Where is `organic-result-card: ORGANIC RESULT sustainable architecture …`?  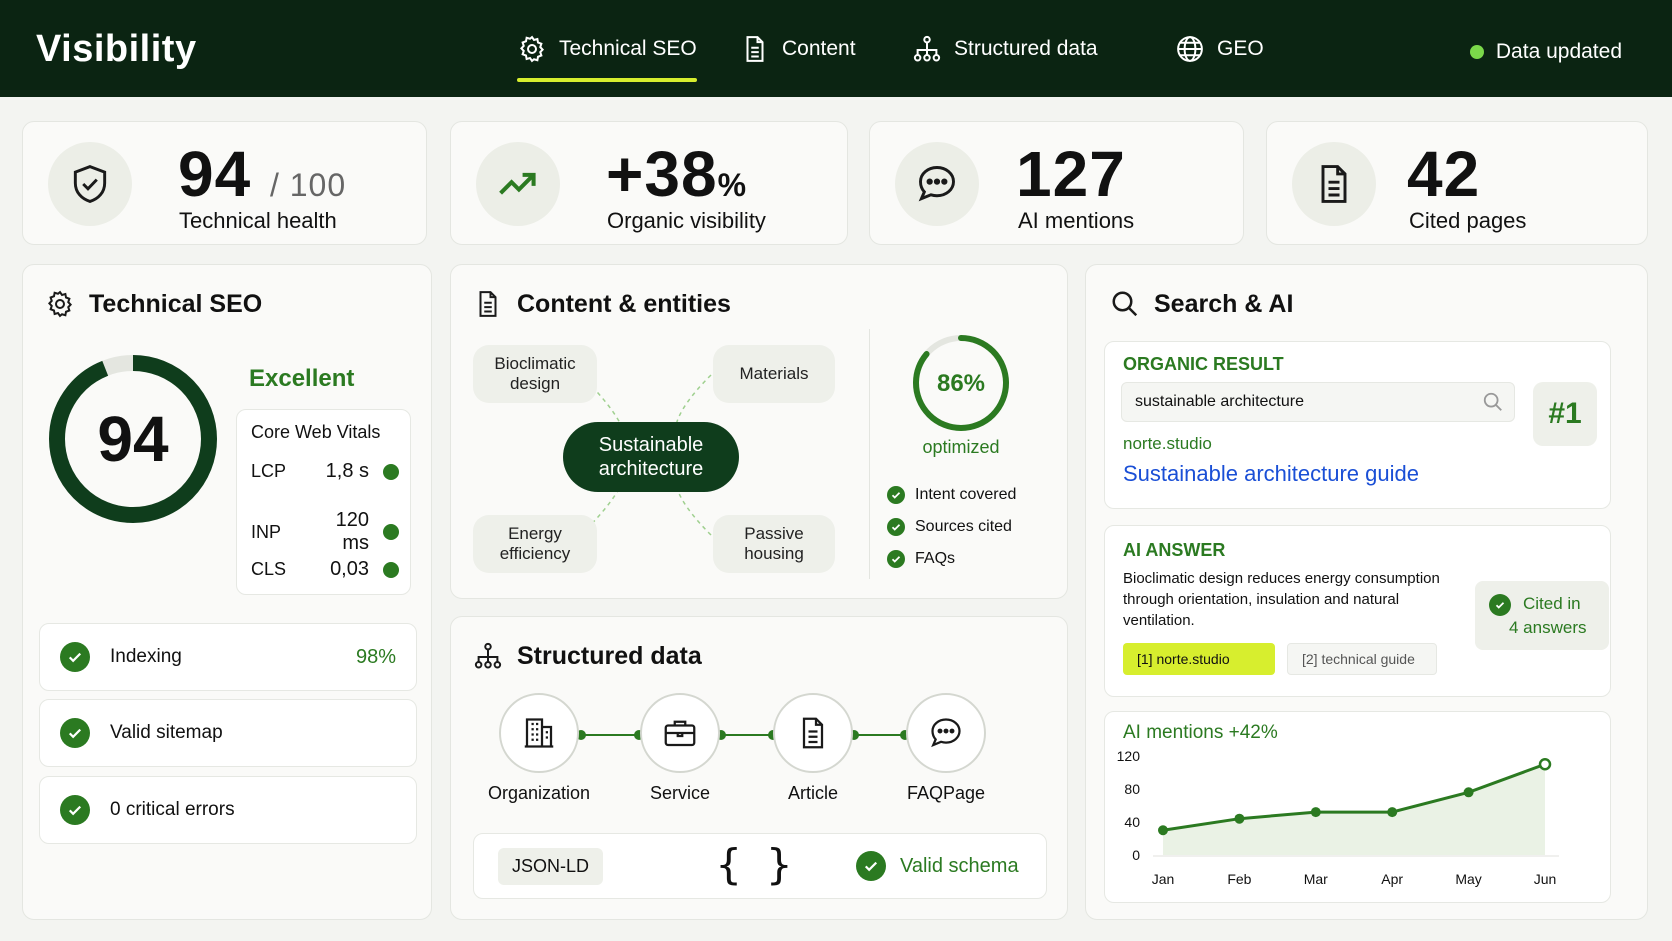 organic-result-card: ORGANIC RESULT sustainable architecture … is located at coordinates (1357, 425).